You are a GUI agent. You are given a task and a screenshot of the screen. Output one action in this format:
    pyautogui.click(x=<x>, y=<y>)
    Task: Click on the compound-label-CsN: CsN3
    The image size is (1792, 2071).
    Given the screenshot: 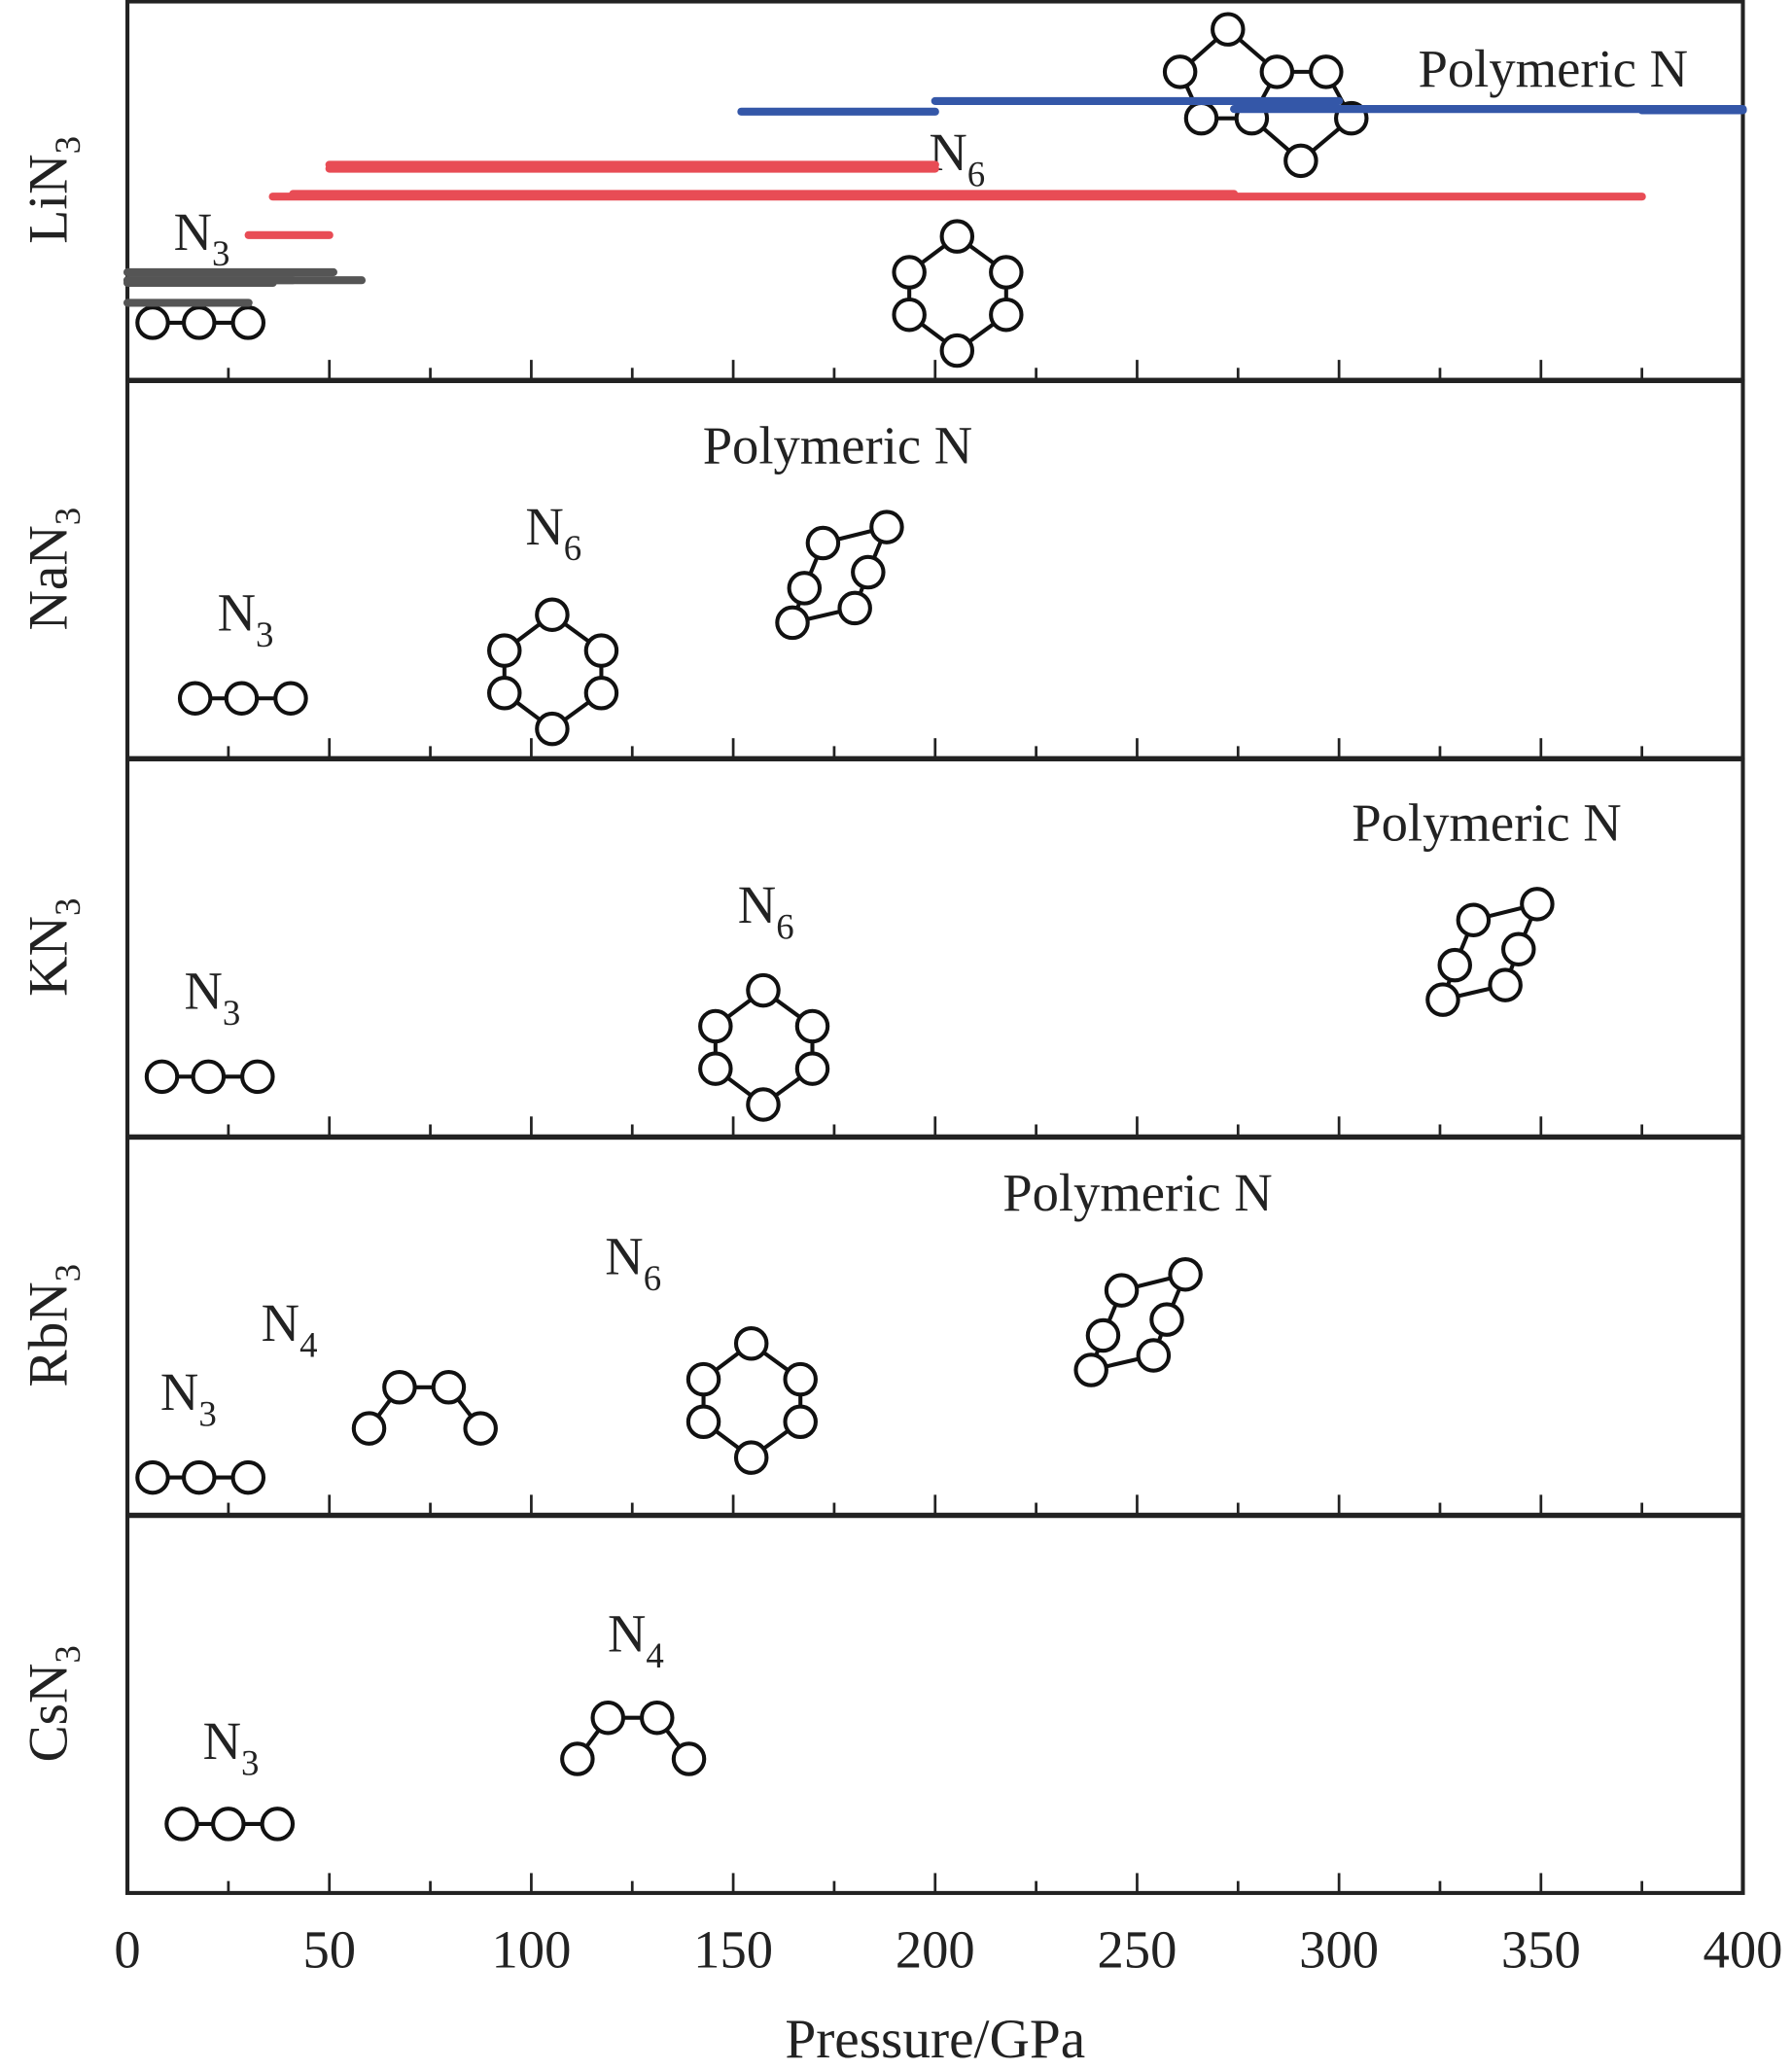 What is the action you would take?
    pyautogui.click(x=53, y=1703)
    